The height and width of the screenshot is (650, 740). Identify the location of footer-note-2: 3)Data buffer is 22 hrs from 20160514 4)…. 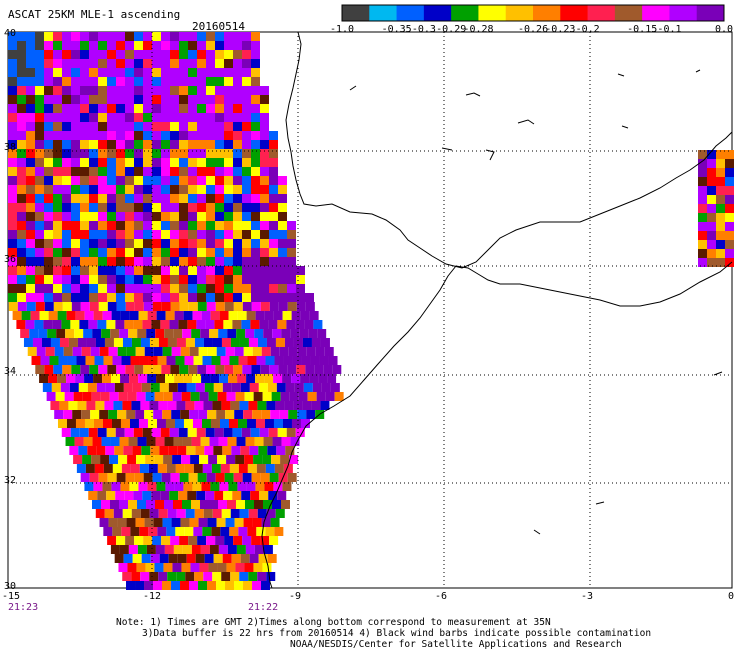
(397, 633).